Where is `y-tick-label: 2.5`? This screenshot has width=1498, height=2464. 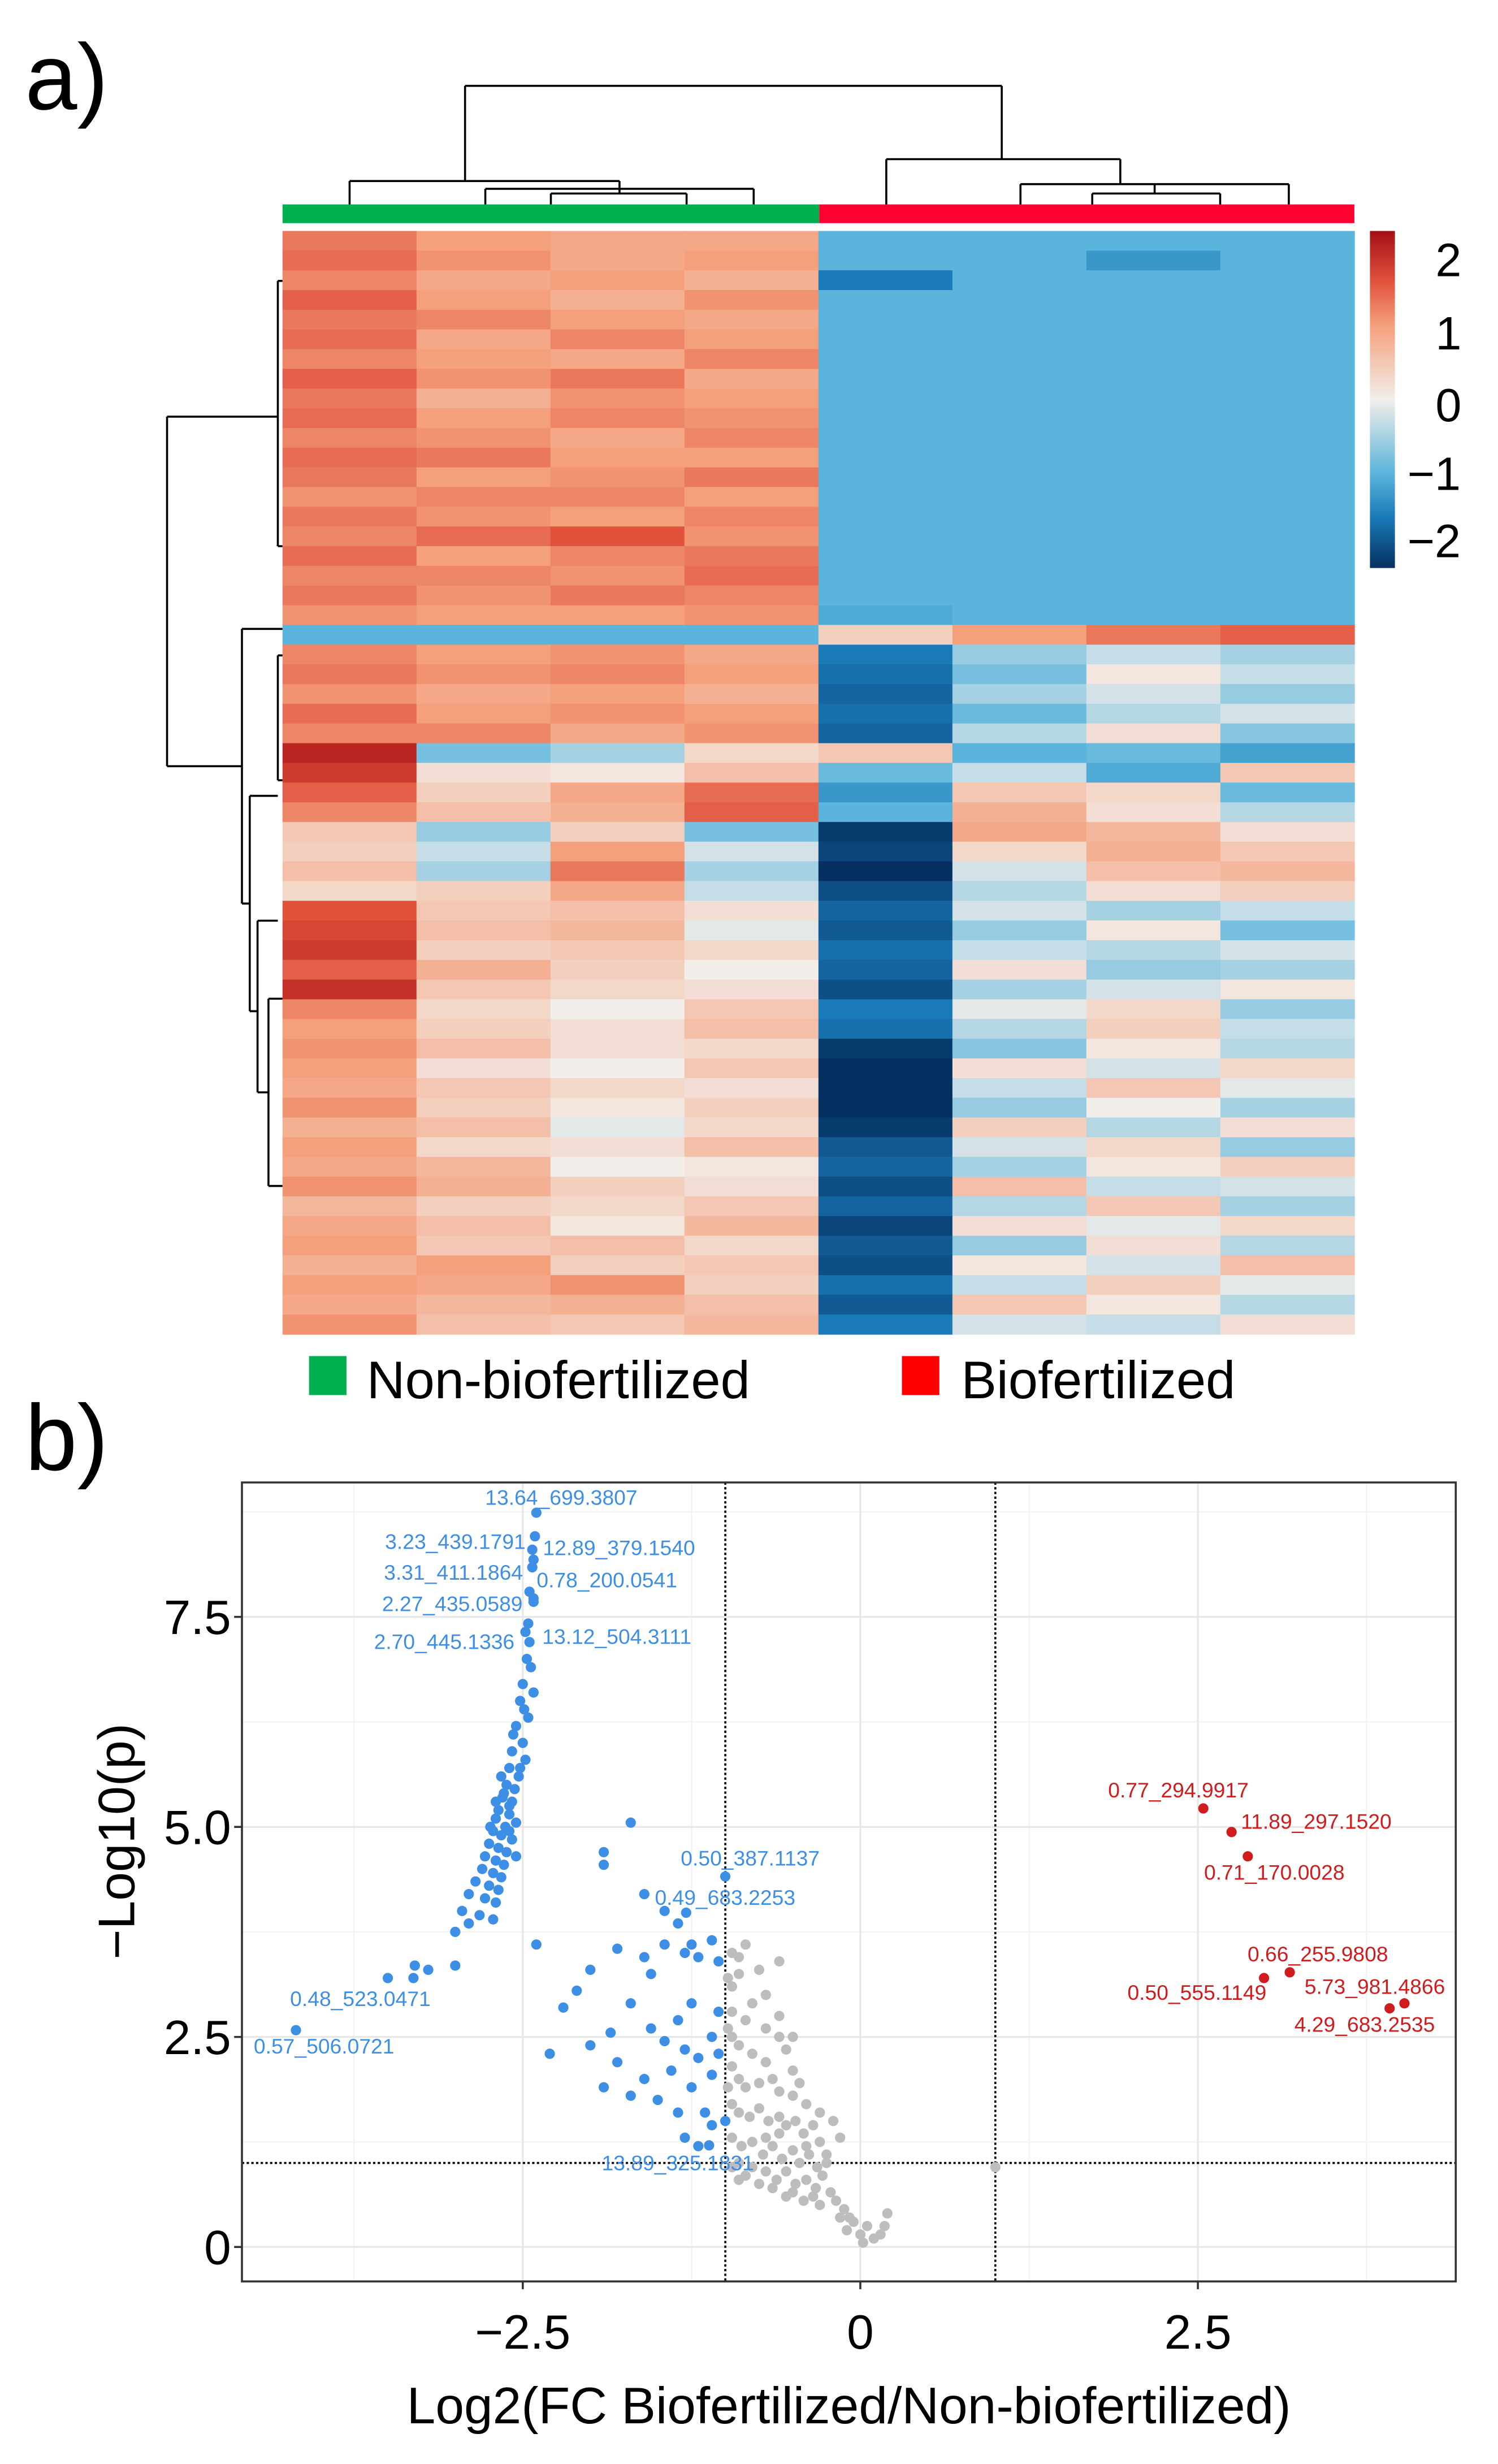
y-tick-label: 2.5 is located at coordinates (197, 2038).